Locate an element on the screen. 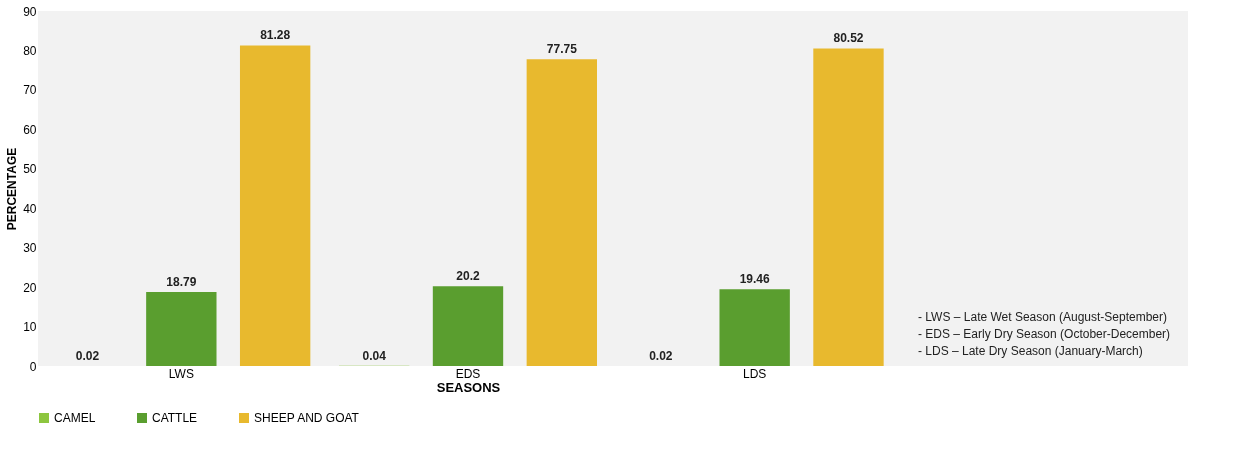 The height and width of the screenshot is (465, 1240). x-tick-label: LWS is located at coordinates (181, 373).